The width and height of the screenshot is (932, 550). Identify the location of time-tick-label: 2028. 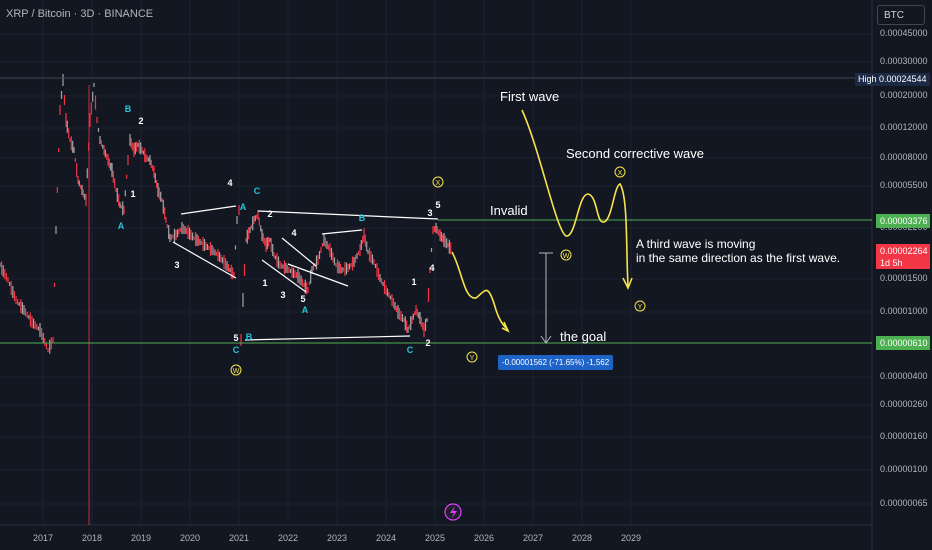
(582, 538).